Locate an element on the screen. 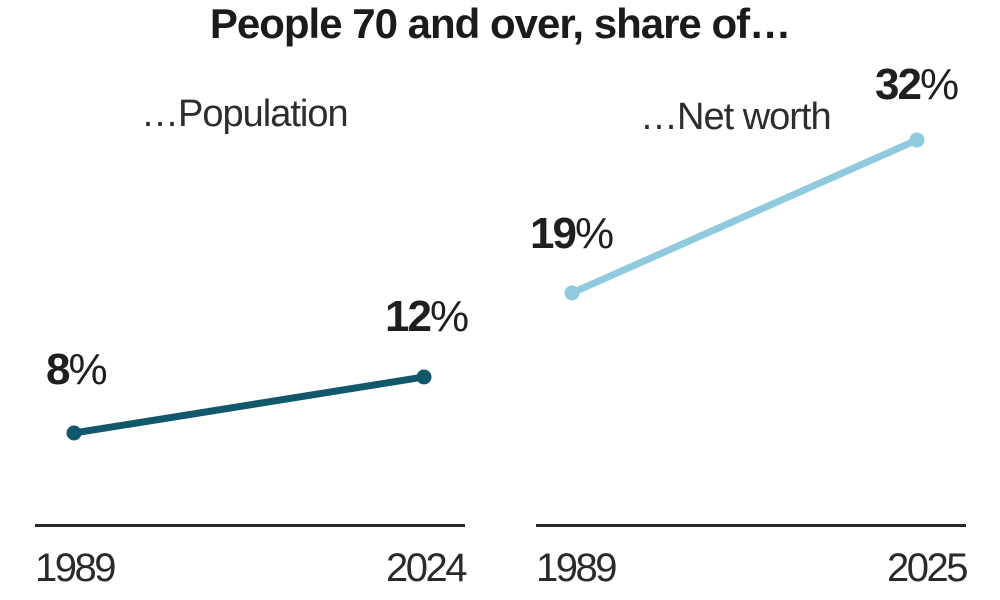 The image size is (1000, 600). point-value: 32 is located at coordinates (898, 84).